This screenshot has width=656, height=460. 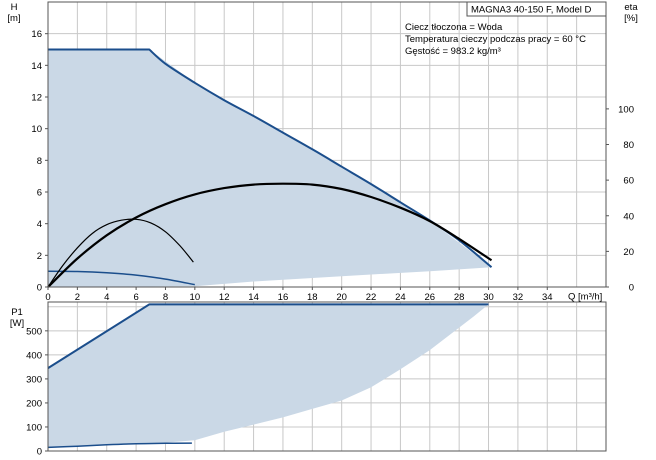 What do you see at coordinates (631, 288) in the screenshot?
I see `y-right-tick-label: 0` at bounding box center [631, 288].